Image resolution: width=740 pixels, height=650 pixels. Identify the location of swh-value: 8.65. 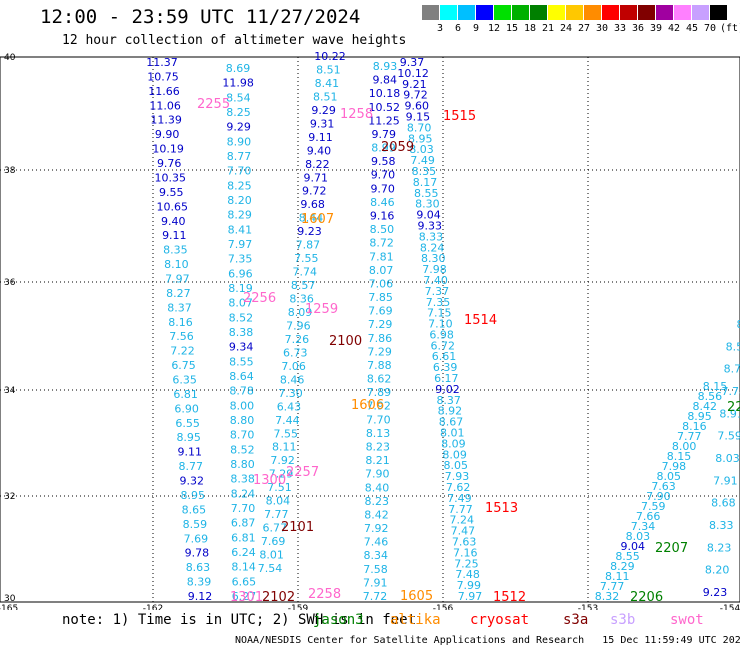
(194, 509).